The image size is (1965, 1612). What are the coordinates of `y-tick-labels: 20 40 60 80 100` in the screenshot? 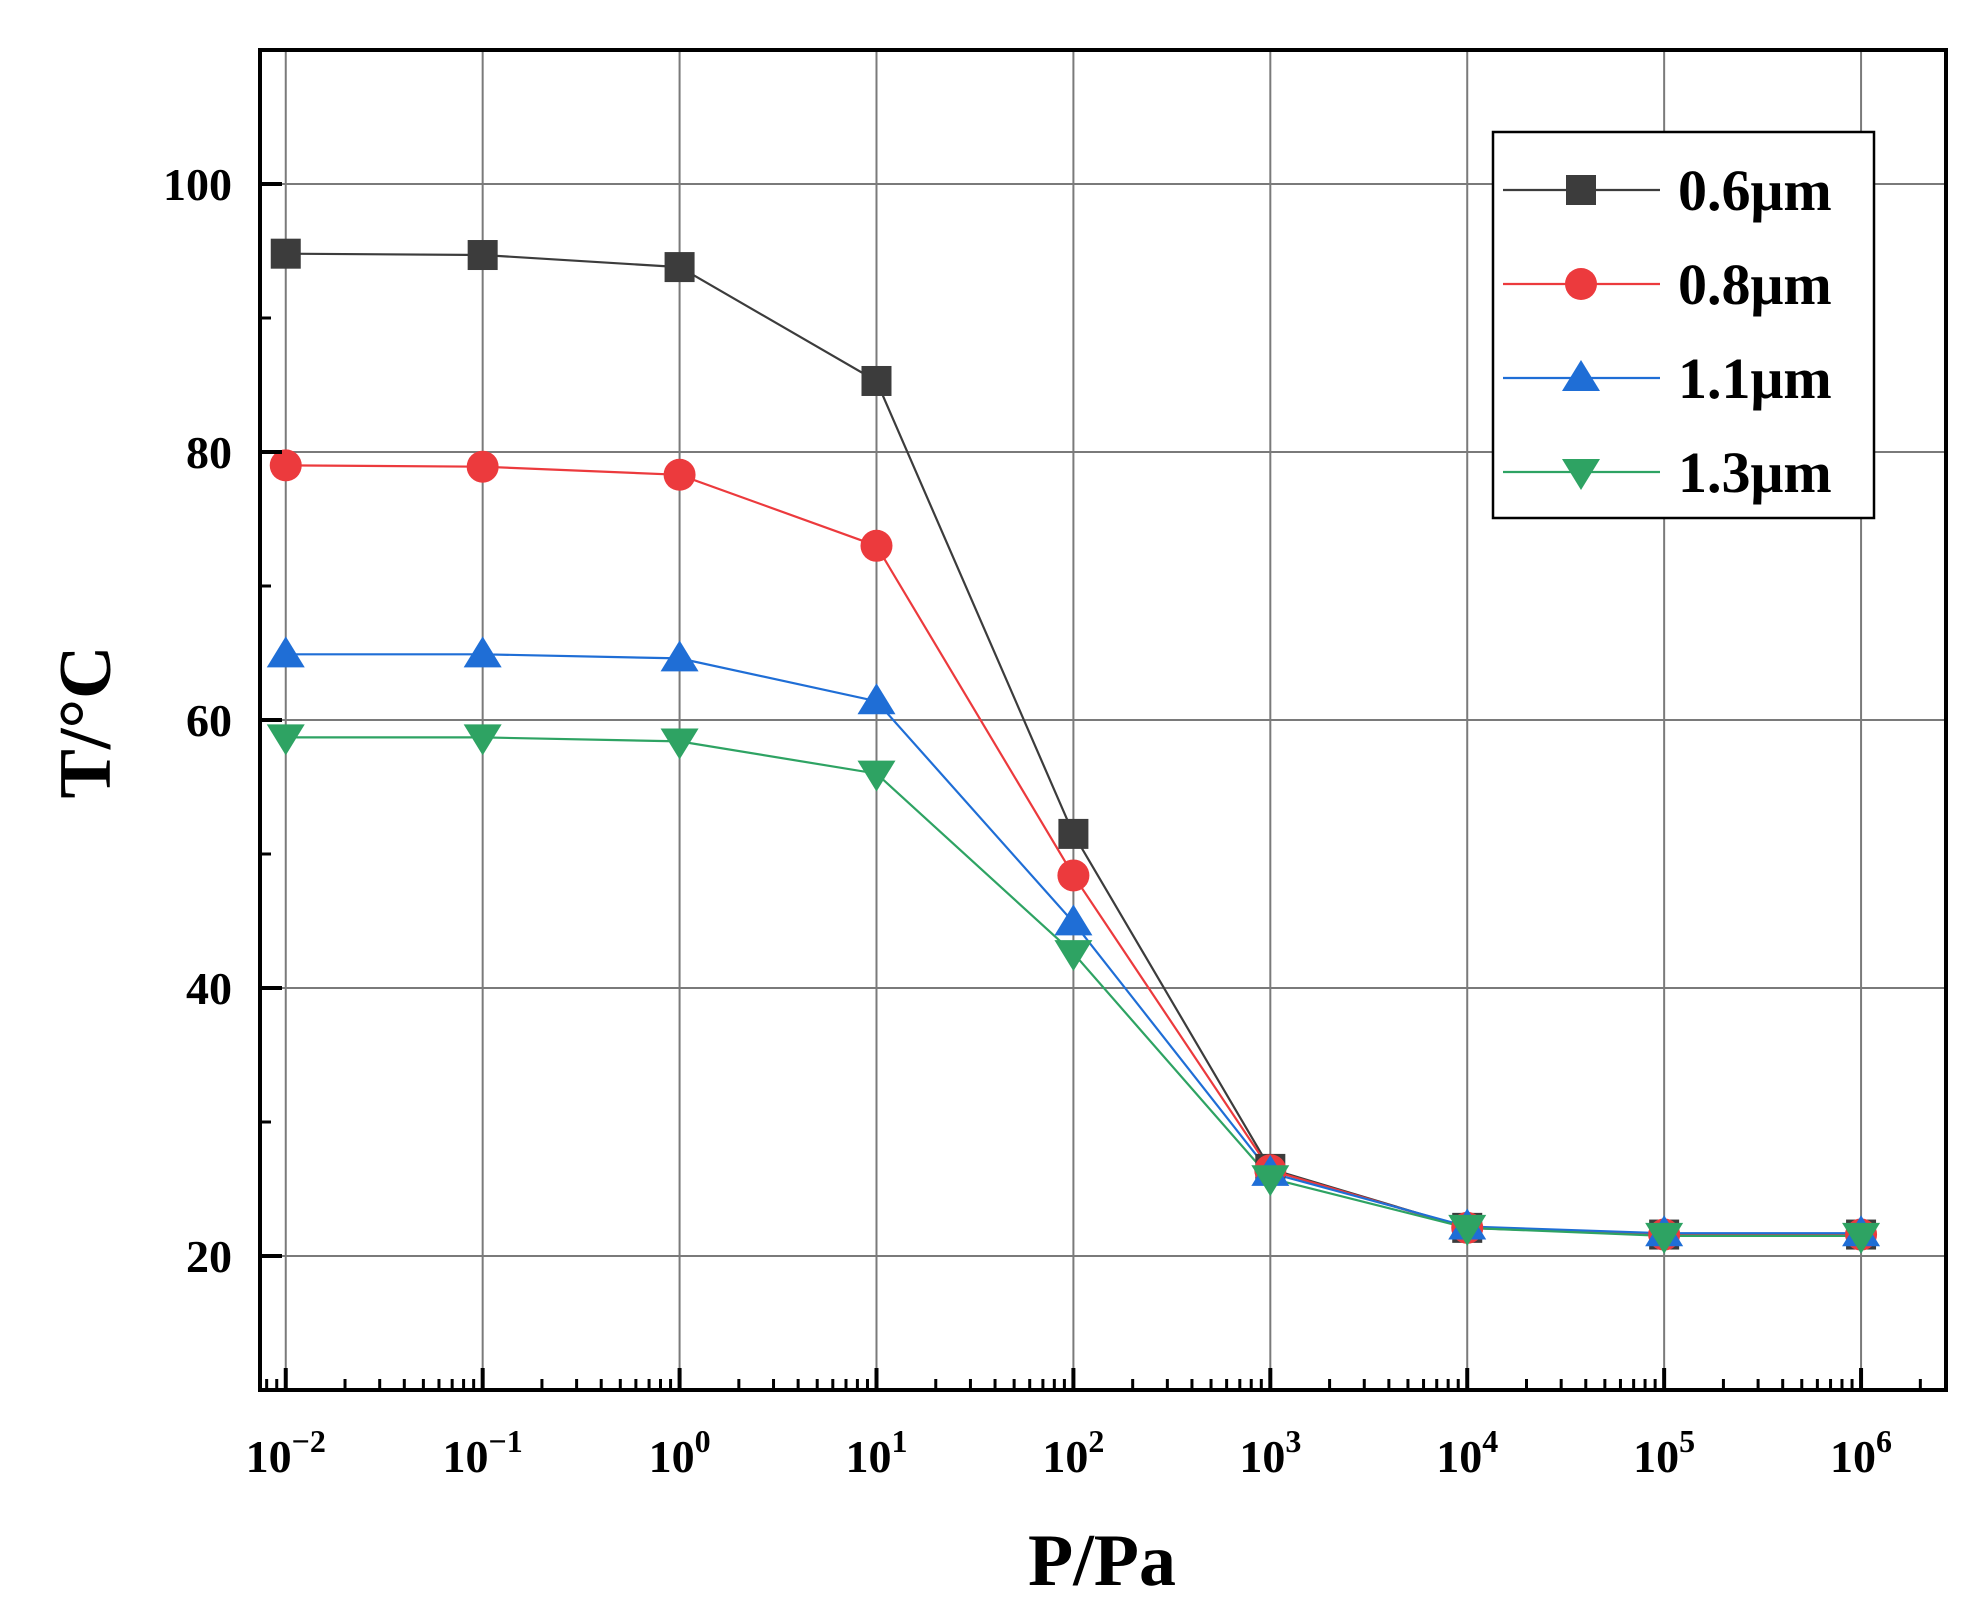 It's located at (197, 720).